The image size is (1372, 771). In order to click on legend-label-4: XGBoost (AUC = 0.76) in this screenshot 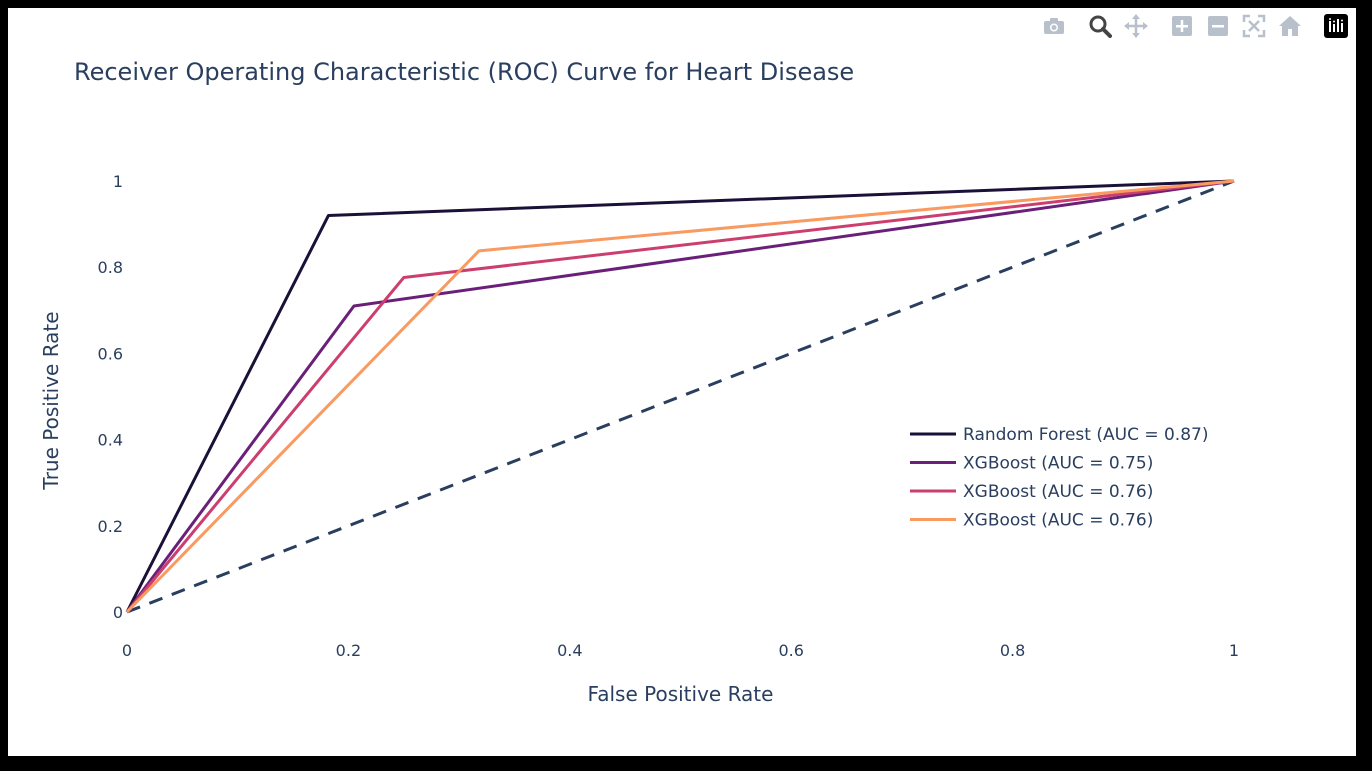, I will do `click(1058, 521)`.